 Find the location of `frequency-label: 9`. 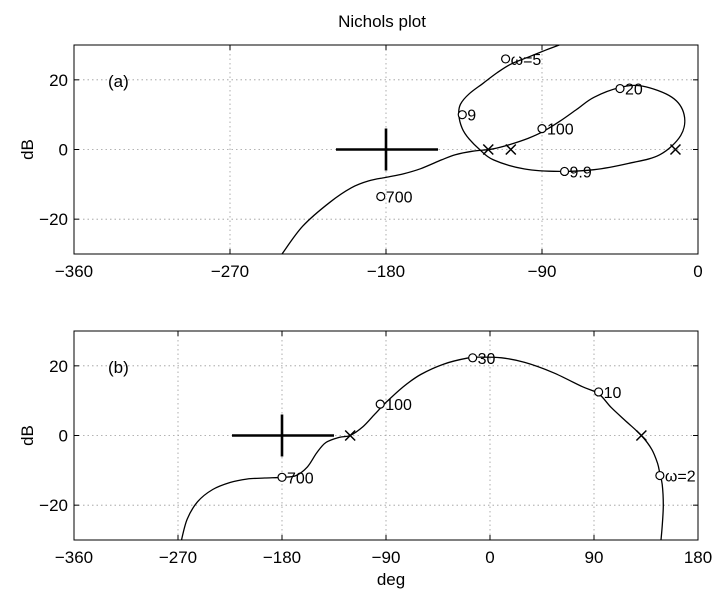

frequency-label: 9 is located at coordinates (471, 116).